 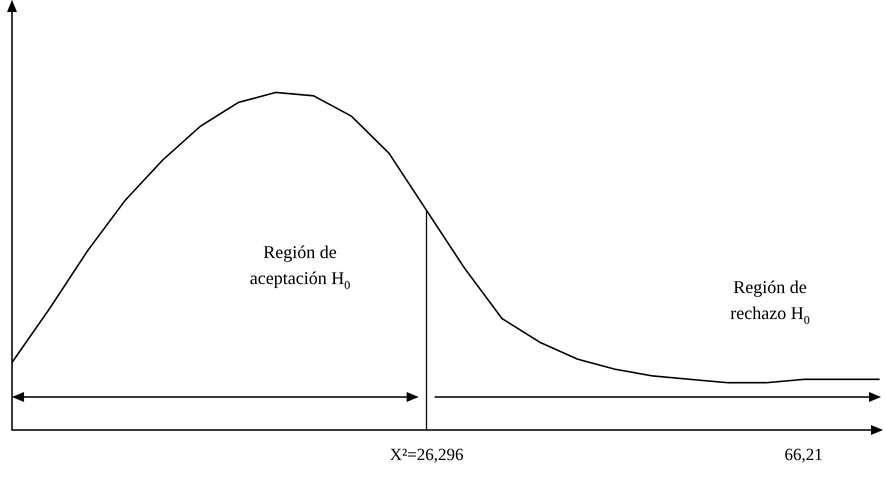 I want to click on x-tick-label: X²=26,296, so click(x=427, y=454).